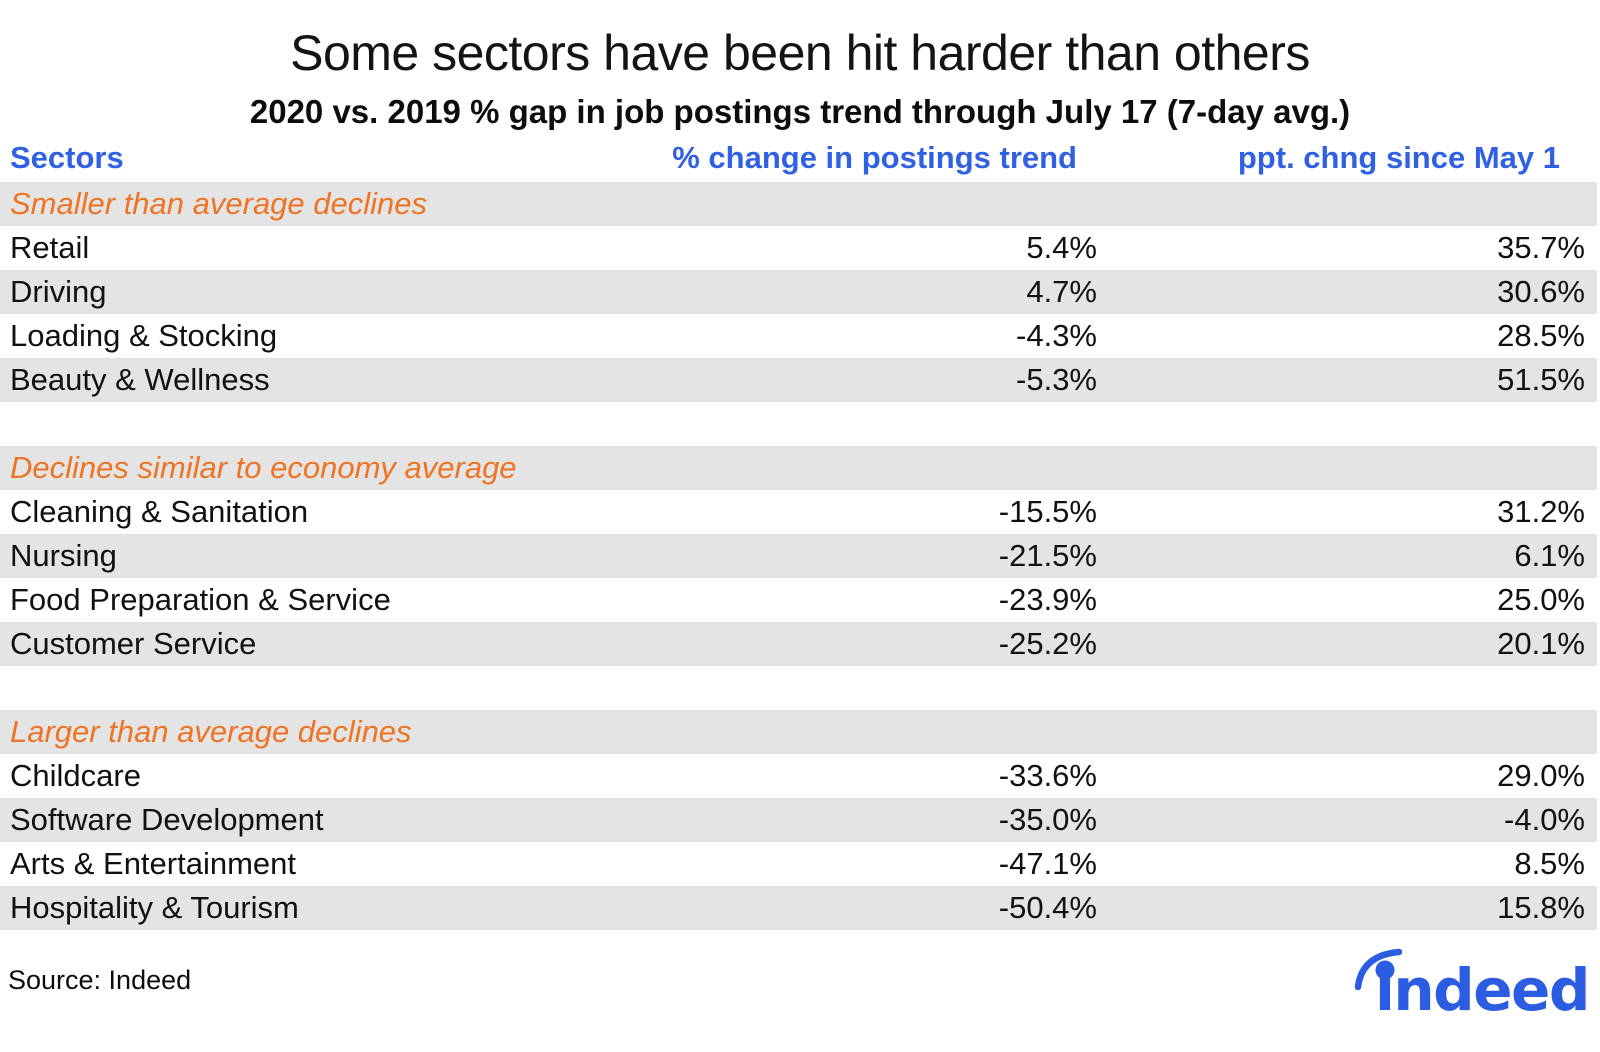  What do you see at coordinates (1544, 819) in the screenshot?
I see `ppt-cell: -4.0%` at bounding box center [1544, 819].